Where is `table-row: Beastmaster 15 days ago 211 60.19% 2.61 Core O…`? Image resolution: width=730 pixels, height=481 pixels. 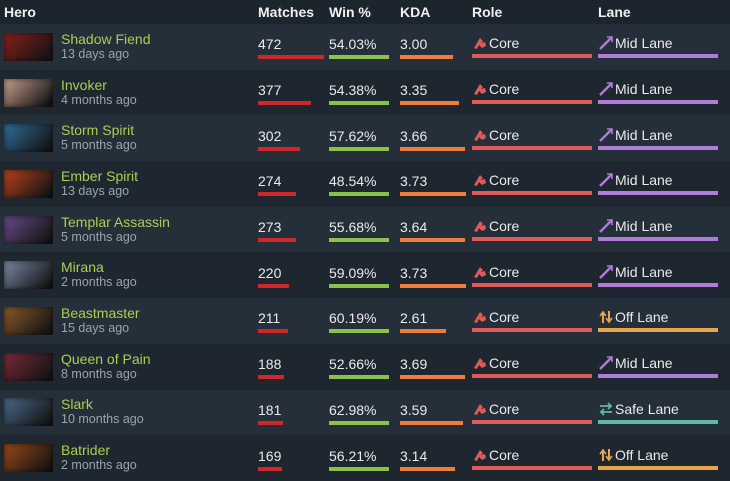 table-row: Beastmaster 15 days ago 211 60.19% 2.61 Core O… is located at coordinates (365, 321).